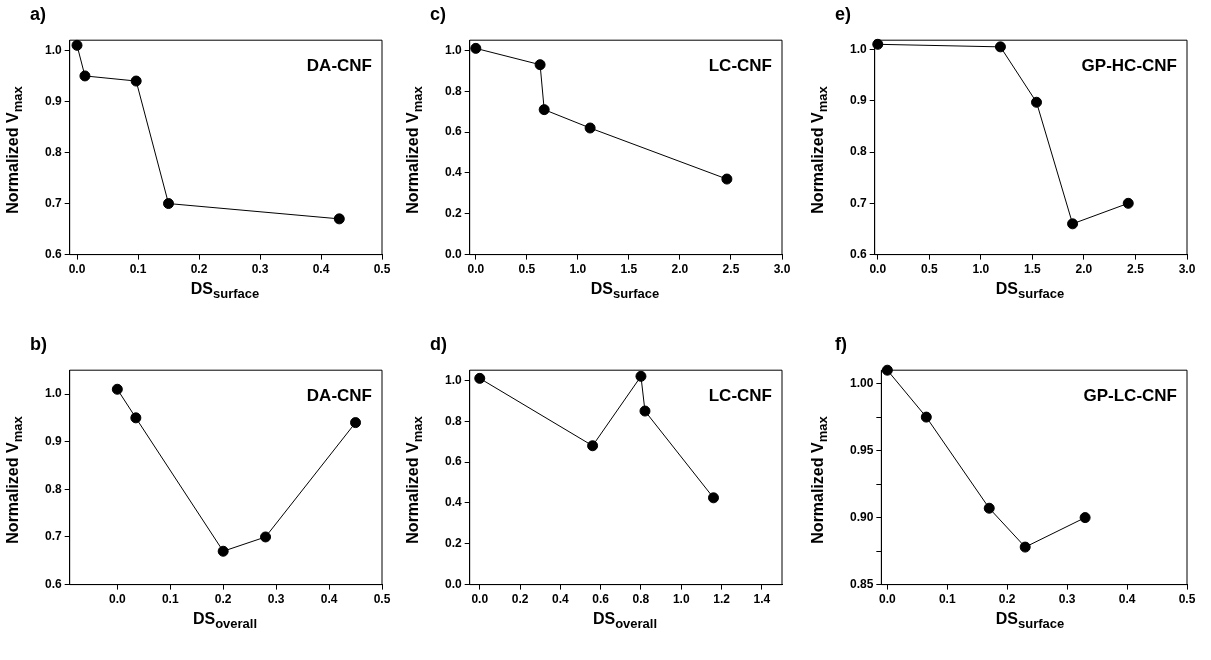  Describe the element at coordinates (731, 269) in the screenshot. I see `x-tick-label: 2.5` at that location.